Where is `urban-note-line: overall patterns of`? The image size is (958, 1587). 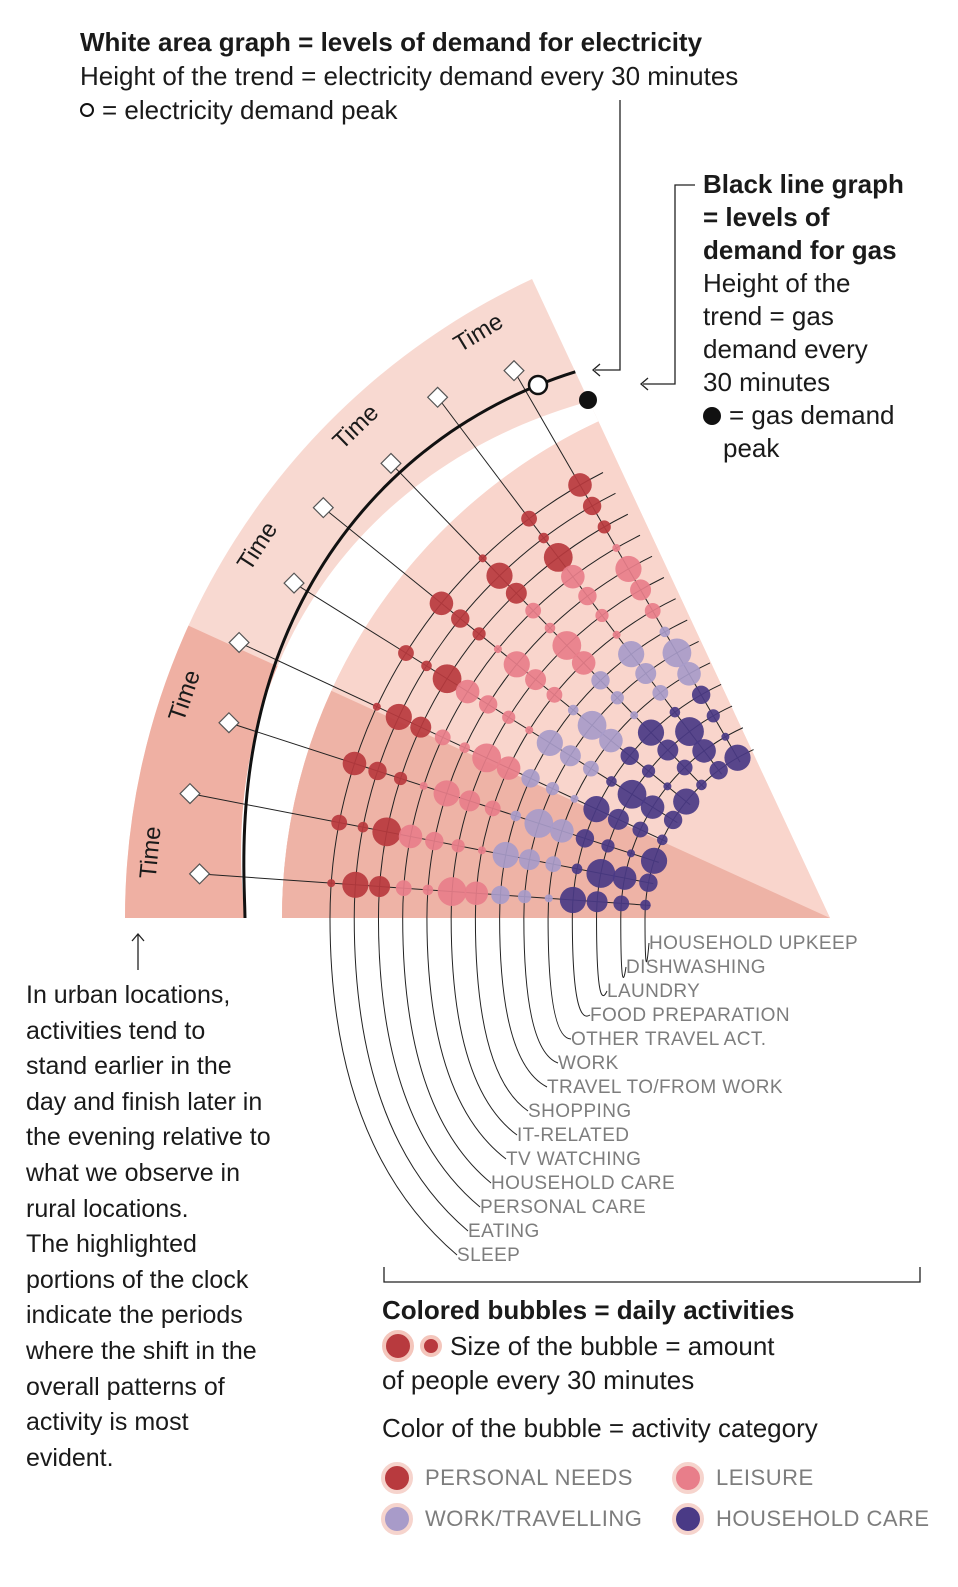 urban-note-line: overall patterns of is located at coordinates (125, 1386).